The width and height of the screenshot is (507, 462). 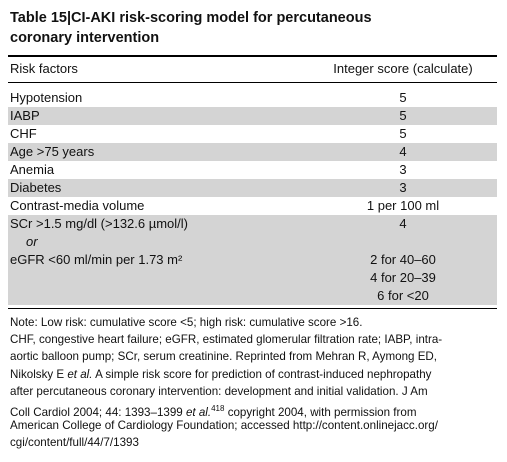 What do you see at coordinates (44, 68) in the screenshot?
I see `header-factor: Risk factors` at bounding box center [44, 68].